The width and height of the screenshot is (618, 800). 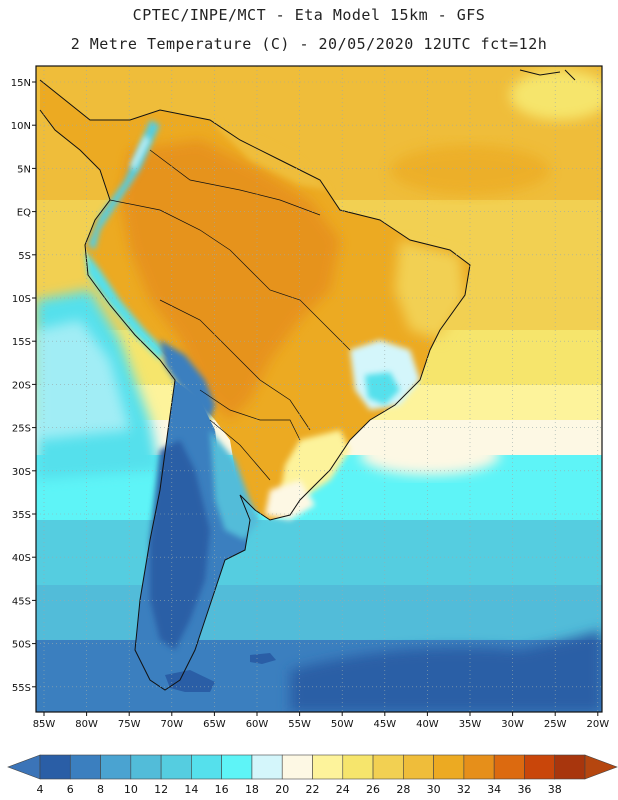 I want to click on colorbar-under-arrow, so click(x=24, y=767).